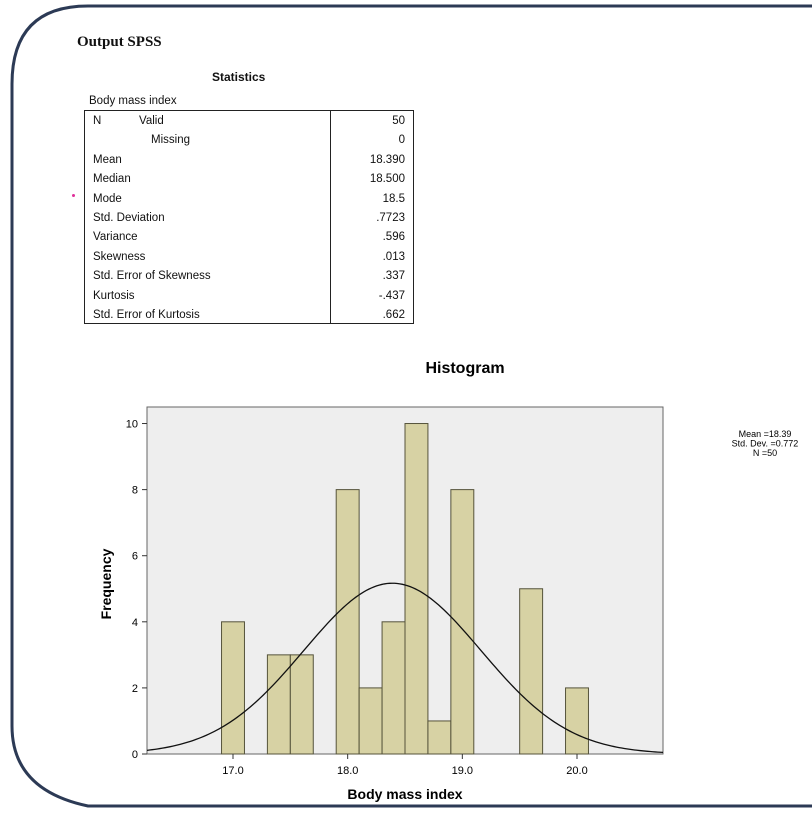 This screenshot has width=812, height=814. Describe the element at coordinates (170, 140) in the screenshot. I see `stat-sublabel: Missing` at that location.